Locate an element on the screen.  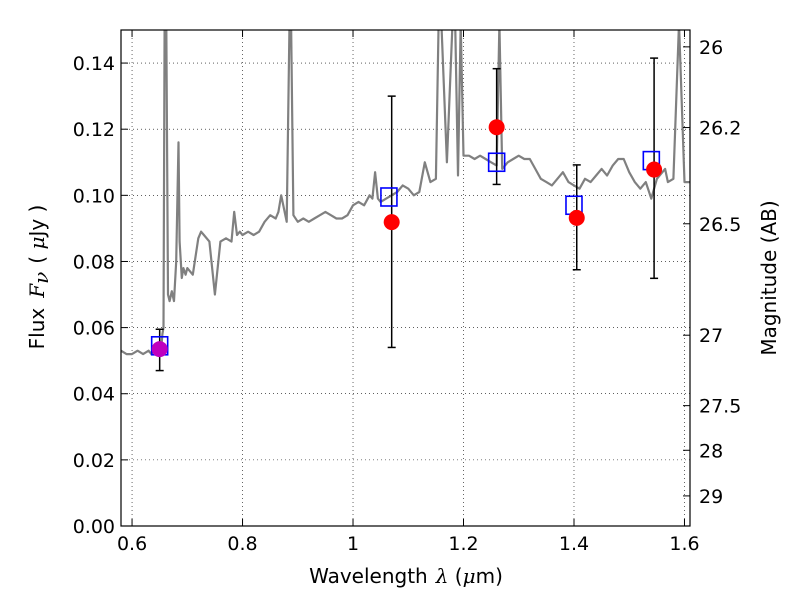
y2-tick-label: 26 is located at coordinates (711, 48).